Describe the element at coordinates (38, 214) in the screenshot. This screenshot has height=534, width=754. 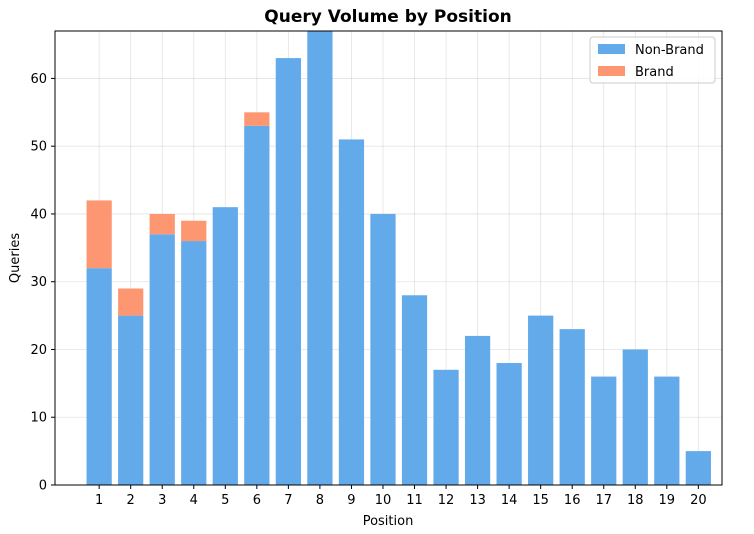
I see `y-tick-label: 40` at that location.